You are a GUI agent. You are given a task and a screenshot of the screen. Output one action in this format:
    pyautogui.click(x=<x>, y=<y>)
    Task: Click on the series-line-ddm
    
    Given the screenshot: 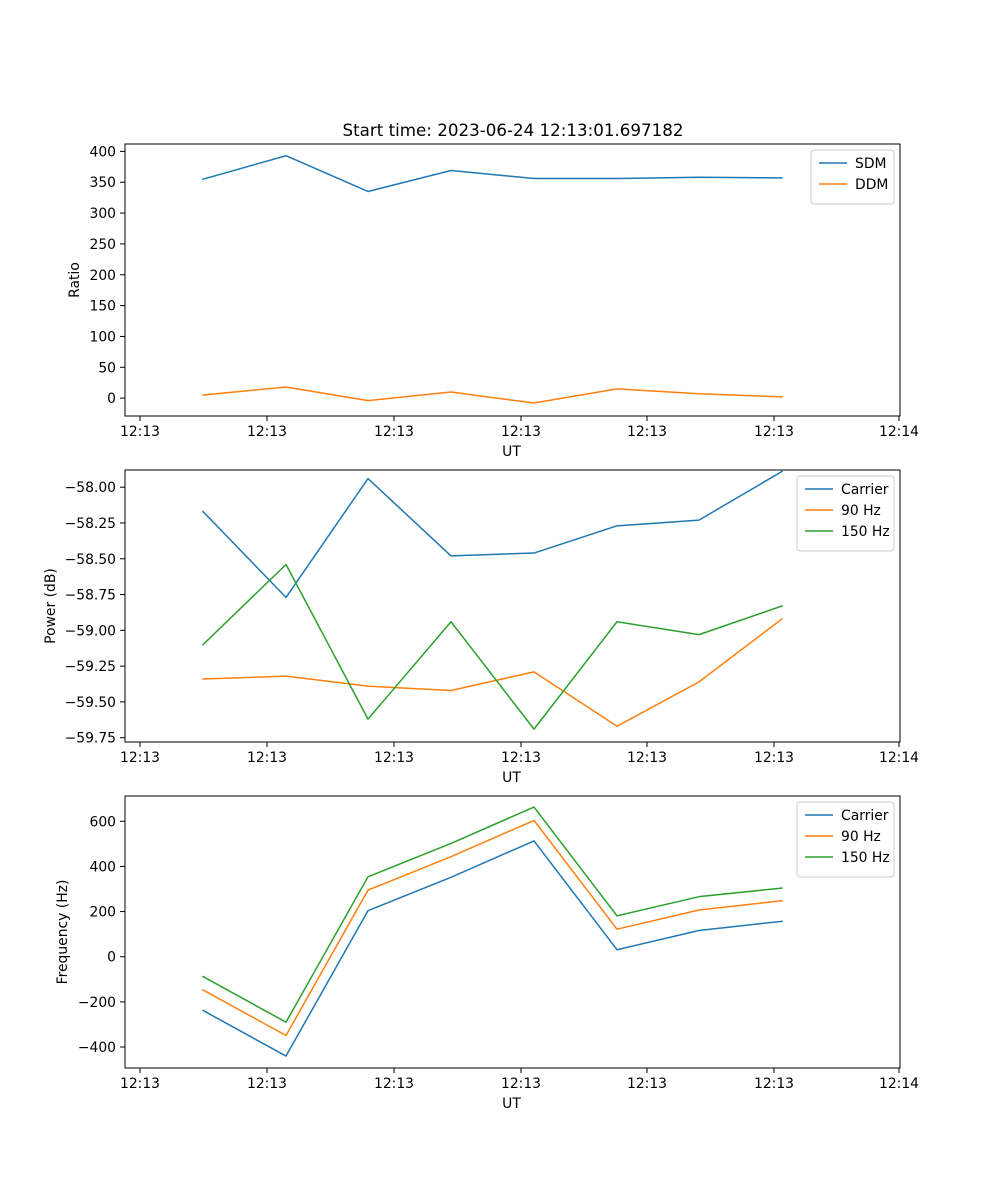 What is the action you would take?
    pyautogui.click(x=492, y=395)
    